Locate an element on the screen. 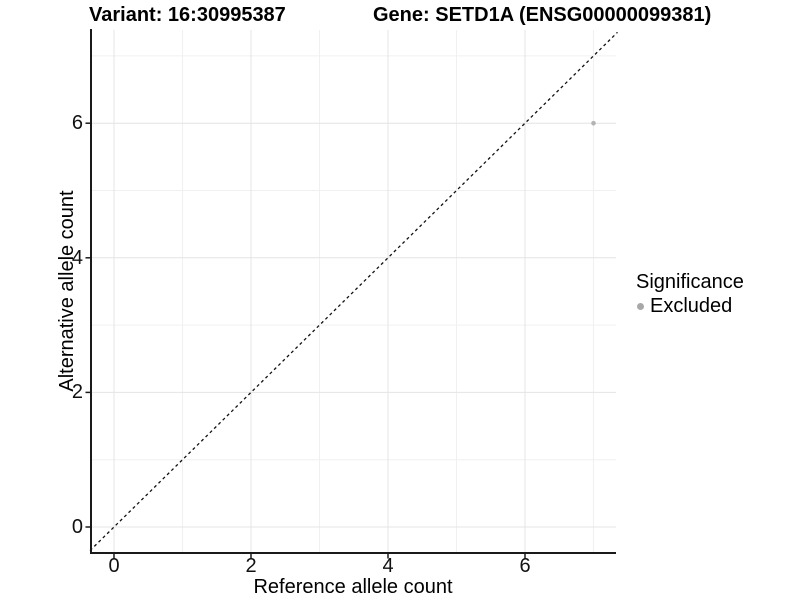 The height and width of the screenshot is (600, 800). y-tick-label: 6 is located at coordinates (77, 123).